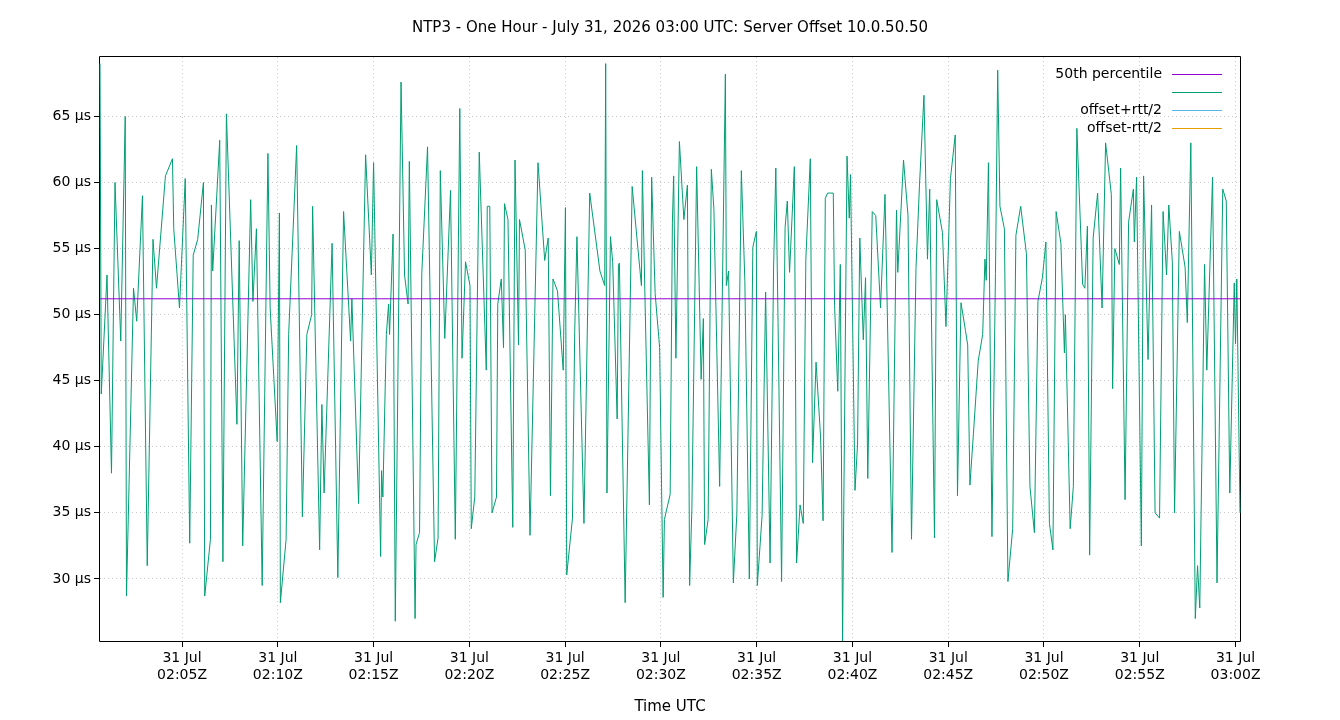  What do you see at coordinates (1235, 665) in the screenshot?
I see `x-tick-label: 31 Jul 03:00Z` at bounding box center [1235, 665].